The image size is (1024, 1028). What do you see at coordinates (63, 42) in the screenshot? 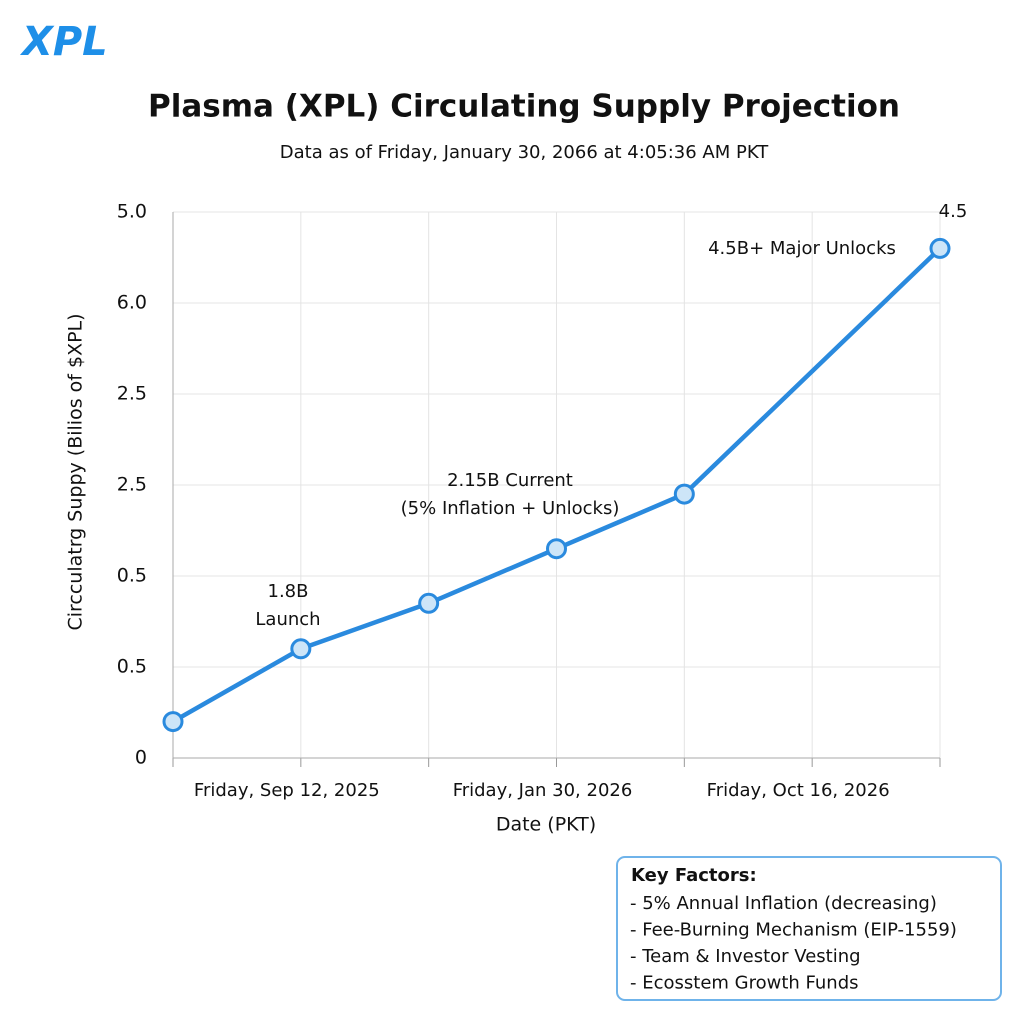
I see `logo: XPL` at bounding box center [63, 42].